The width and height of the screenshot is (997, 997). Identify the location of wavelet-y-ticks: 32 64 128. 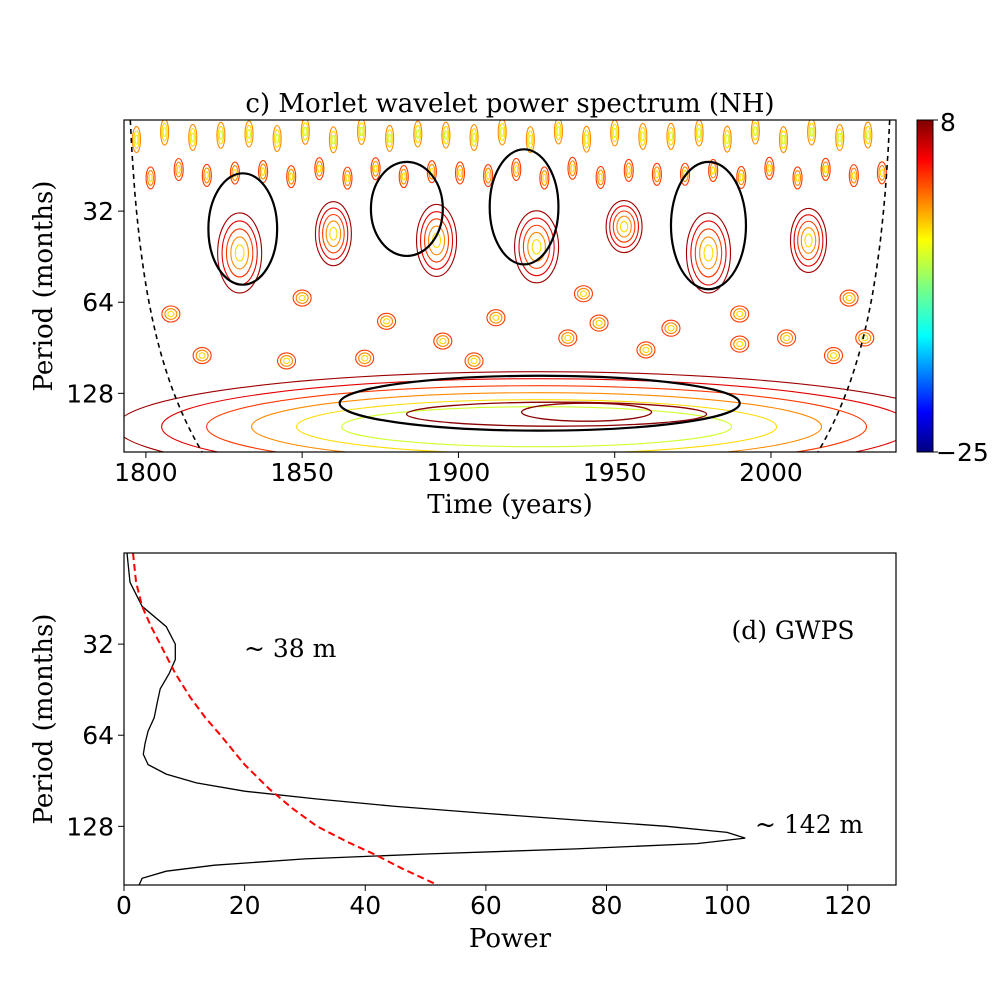
(95, 302).